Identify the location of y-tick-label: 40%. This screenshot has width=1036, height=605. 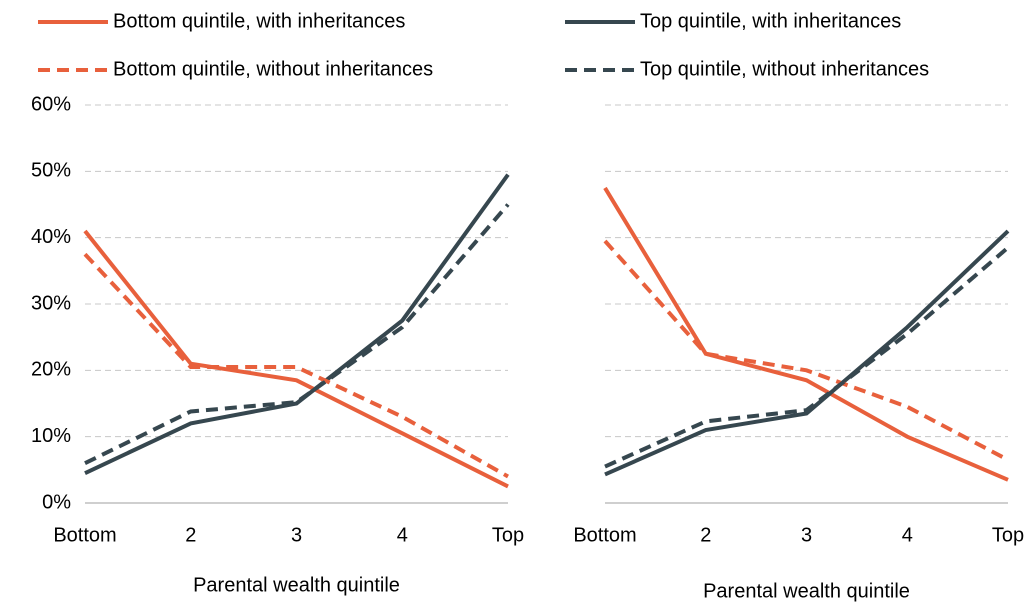
(51, 237).